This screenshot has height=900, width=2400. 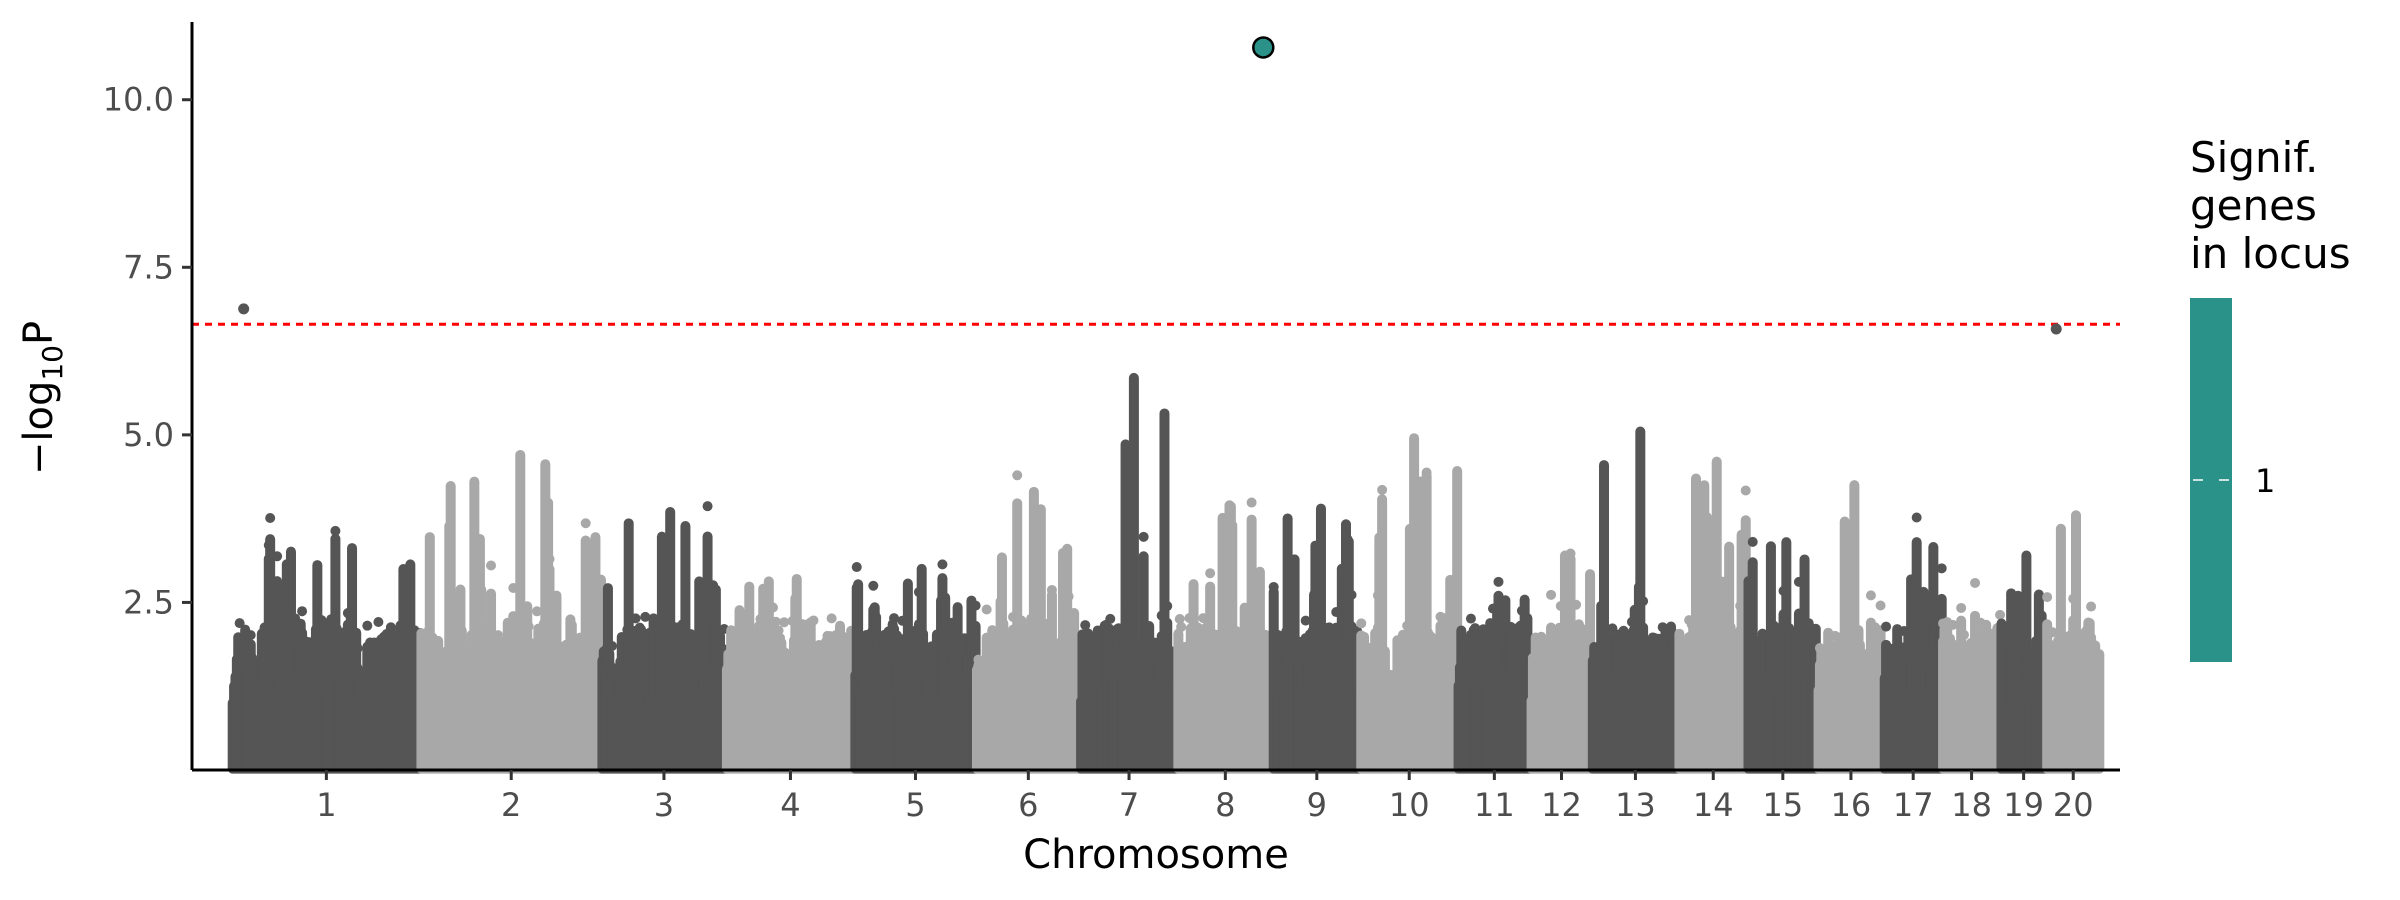 What do you see at coordinates (1494, 805) in the screenshot?
I see `x-tick-label-chr-11: 11` at bounding box center [1494, 805].